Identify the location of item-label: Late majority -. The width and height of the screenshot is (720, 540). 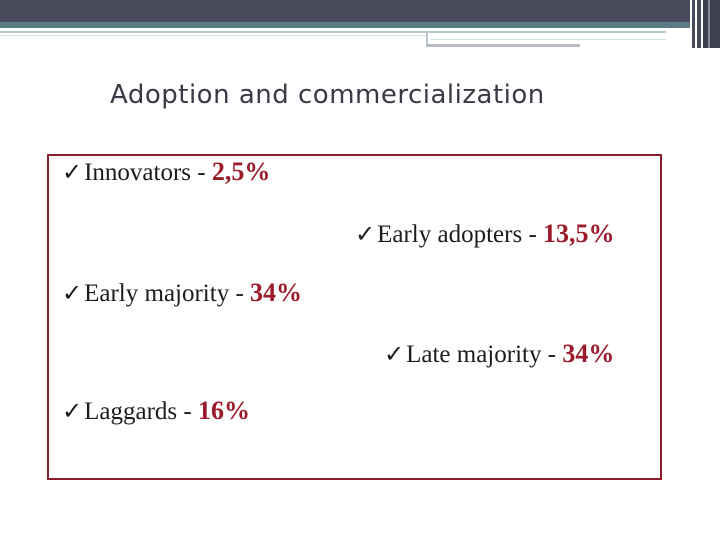
(484, 354).